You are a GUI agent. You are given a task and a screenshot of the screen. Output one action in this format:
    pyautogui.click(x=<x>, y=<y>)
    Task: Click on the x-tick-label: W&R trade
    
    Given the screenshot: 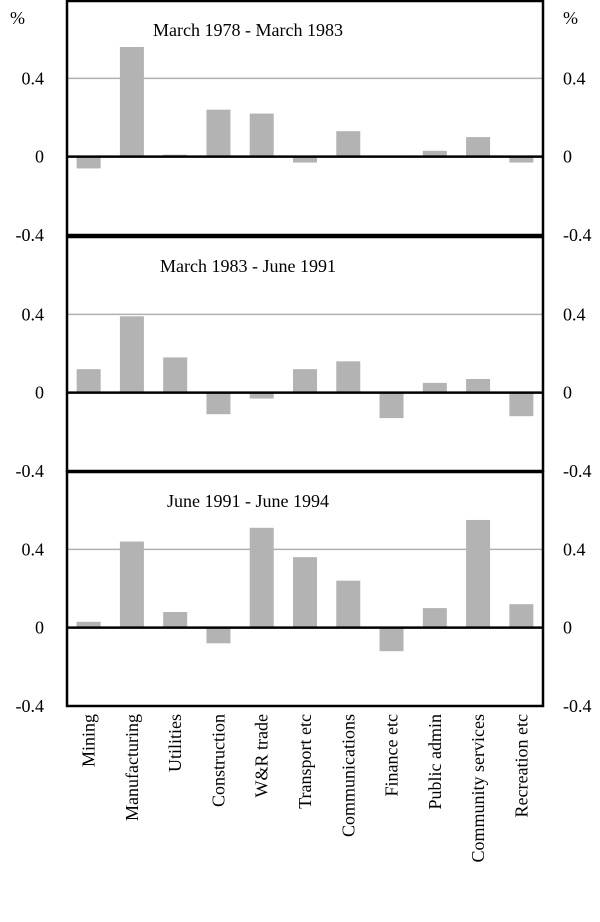 What is the action you would take?
    pyautogui.click(x=262, y=755)
    